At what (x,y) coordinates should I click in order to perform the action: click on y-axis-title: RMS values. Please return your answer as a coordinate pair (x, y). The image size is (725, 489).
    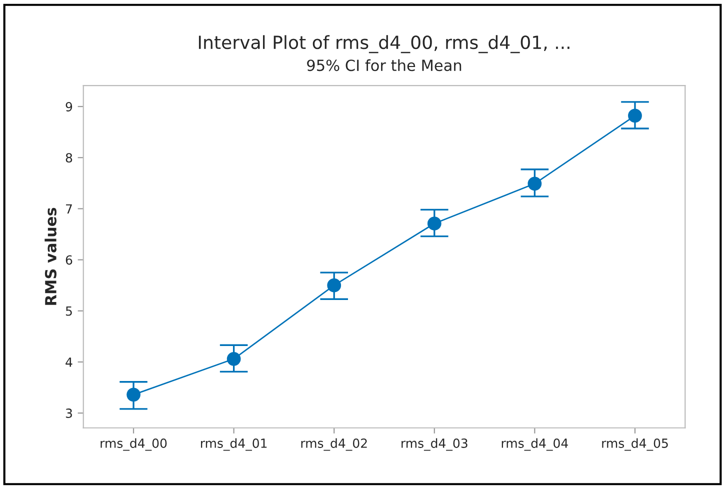
    Looking at the image, I should click on (50, 256).